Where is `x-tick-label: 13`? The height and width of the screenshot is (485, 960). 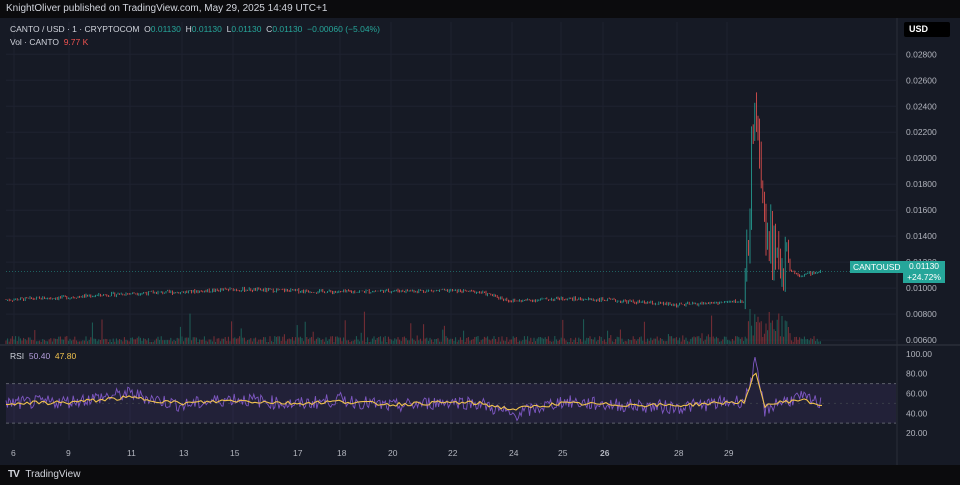 x-tick-label: 13 is located at coordinates (184, 453).